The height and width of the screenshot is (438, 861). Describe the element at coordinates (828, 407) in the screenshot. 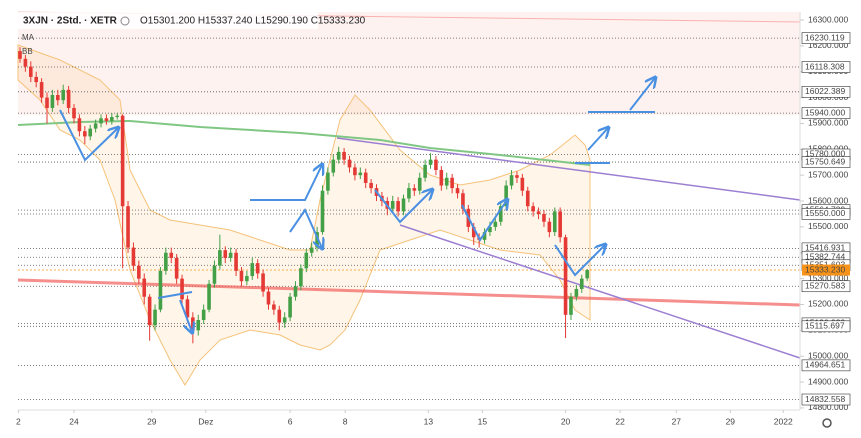

I see `y-tick-label: 14800.000` at that location.